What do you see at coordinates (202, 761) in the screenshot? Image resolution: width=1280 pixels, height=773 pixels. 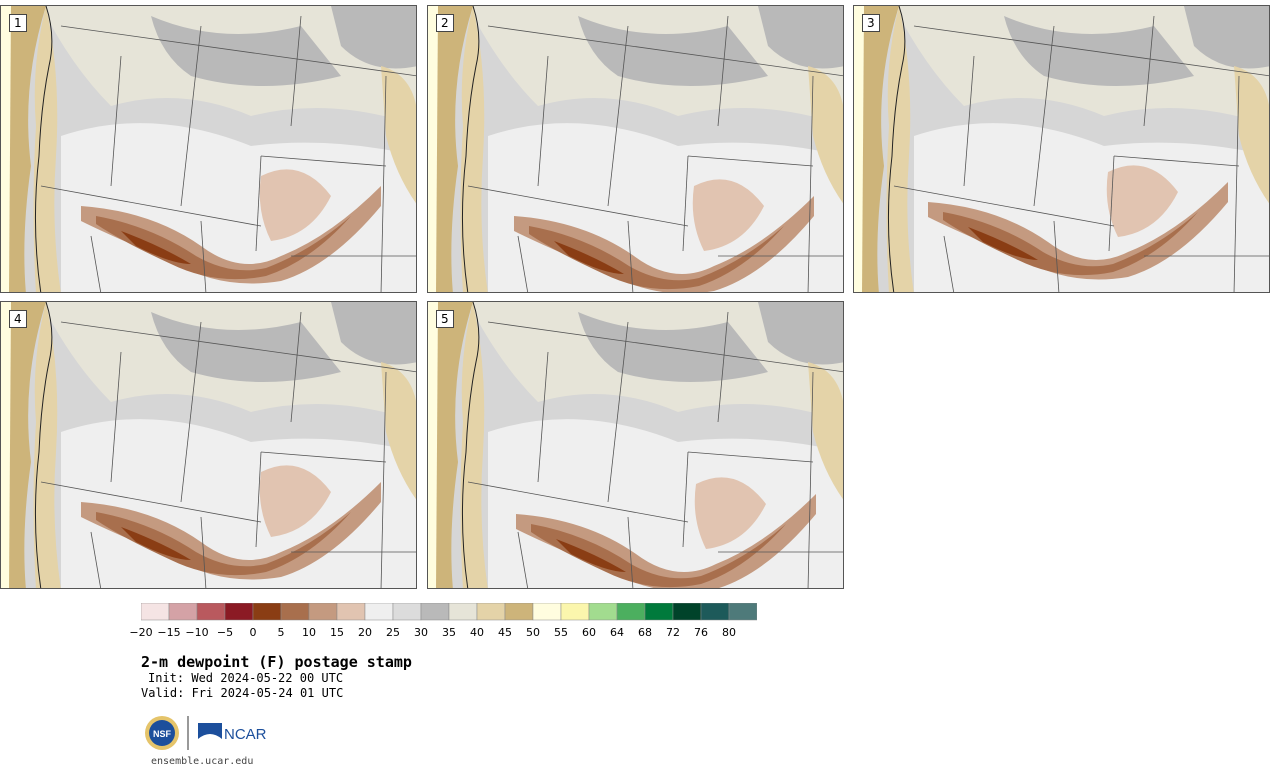 I see `site-url: ensemble.ucar.edu` at bounding box center [202, 761].